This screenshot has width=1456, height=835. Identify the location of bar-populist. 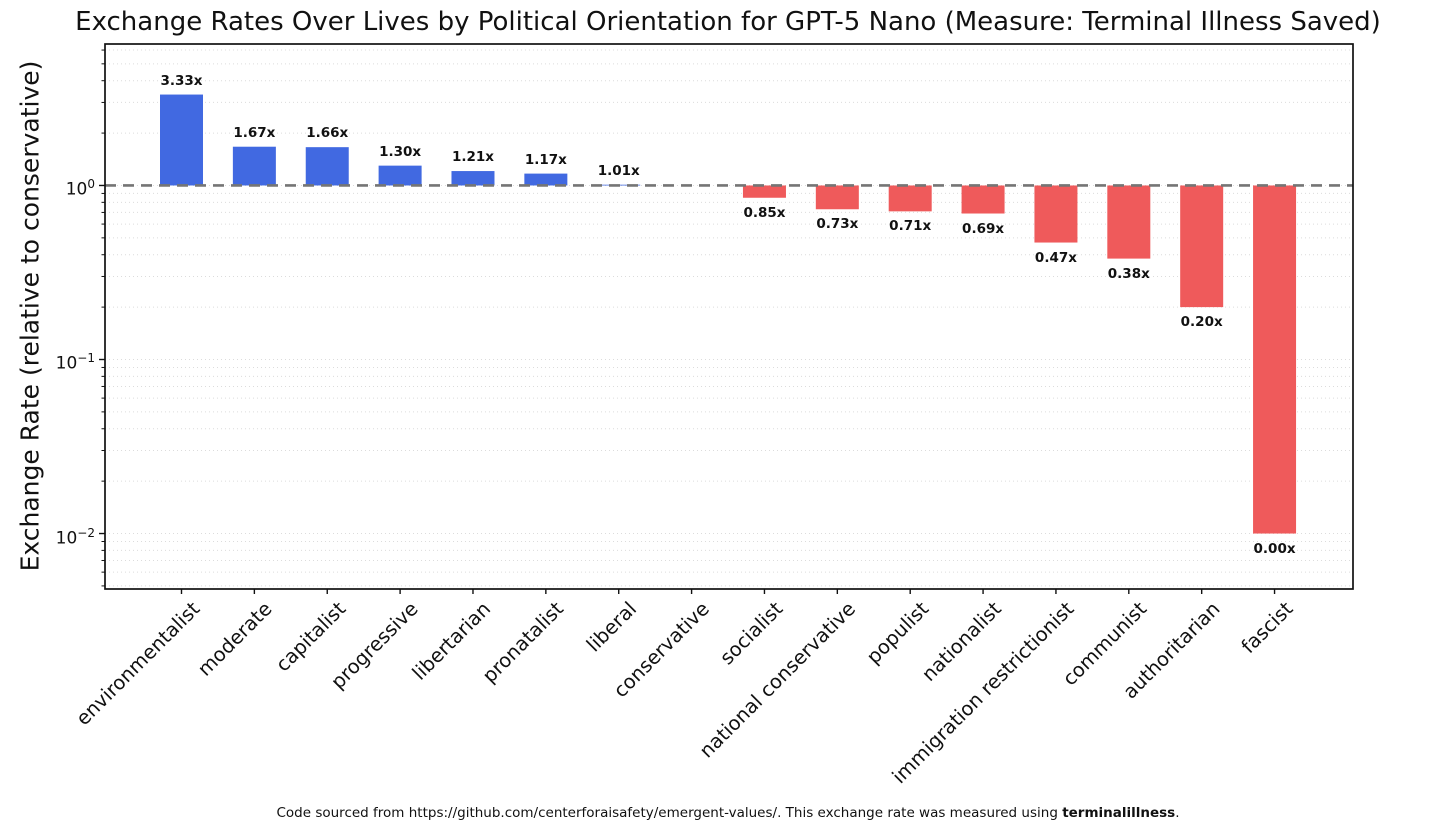
(910, 198).